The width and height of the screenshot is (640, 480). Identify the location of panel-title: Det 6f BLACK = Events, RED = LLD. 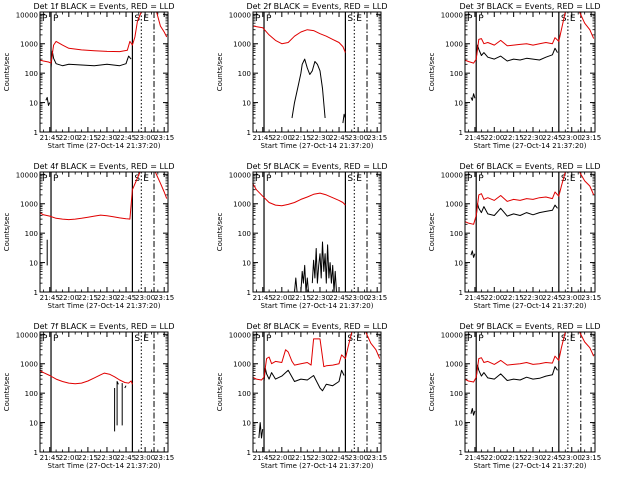
(529, 166).